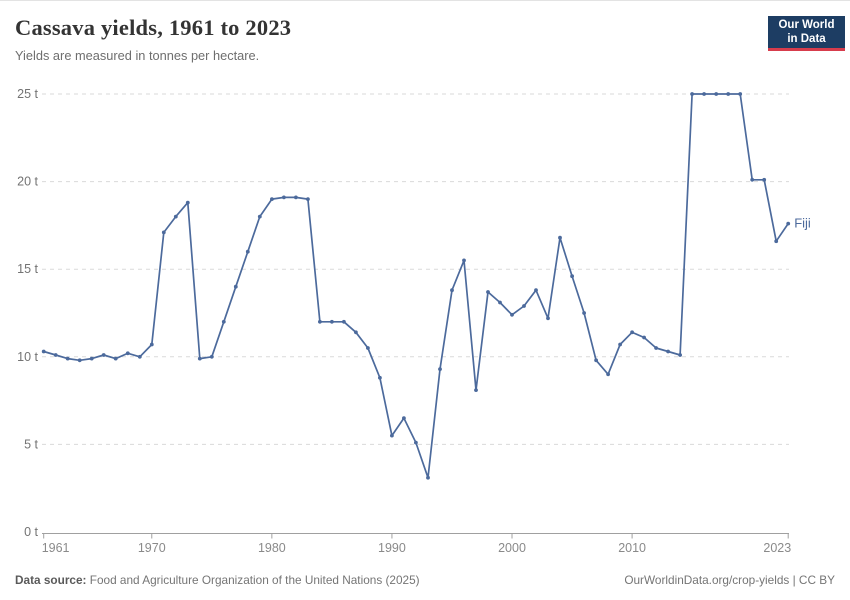  I want to click on y-axis-tick-label: 15 t, so click(27, 269).